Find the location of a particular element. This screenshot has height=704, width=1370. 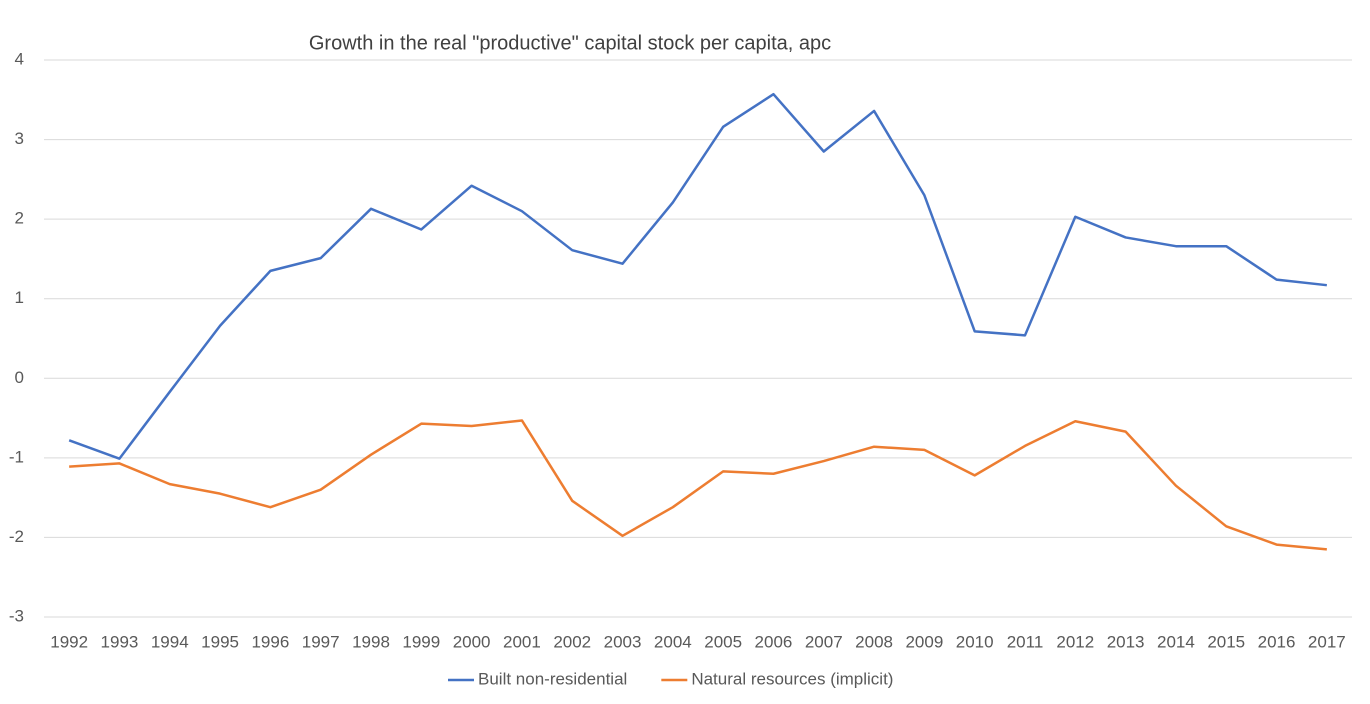

y-tick-label: -2 is located at coordinates (16, 536).